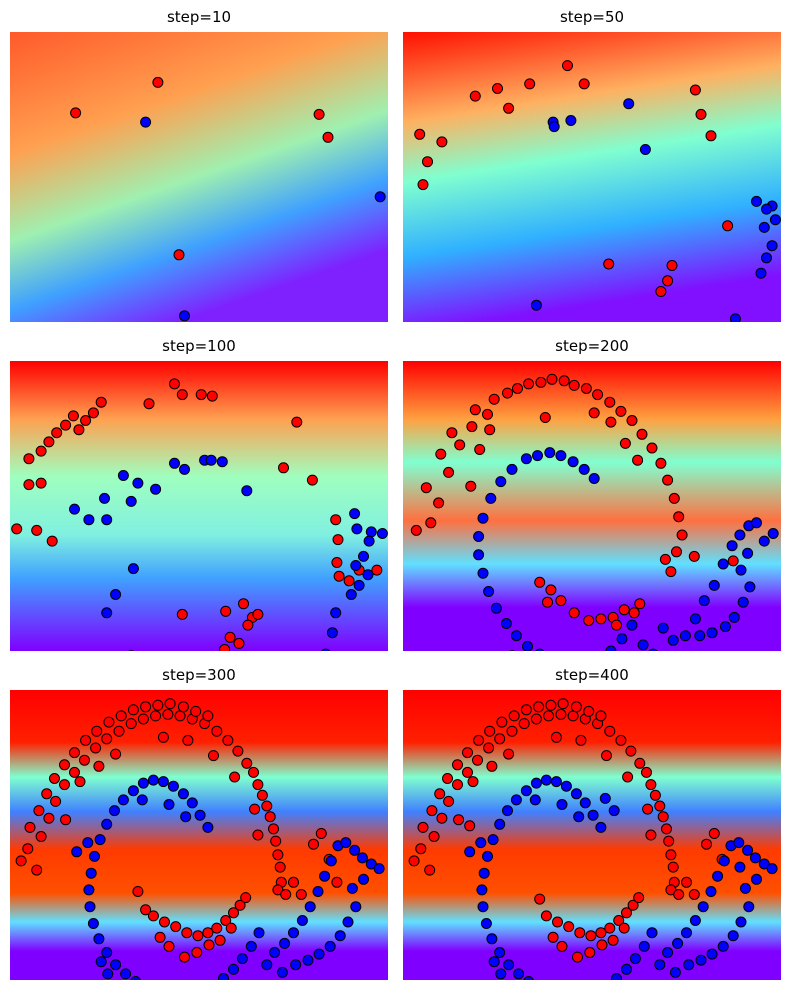  I want to click on panel-step300, so click(199, 835).